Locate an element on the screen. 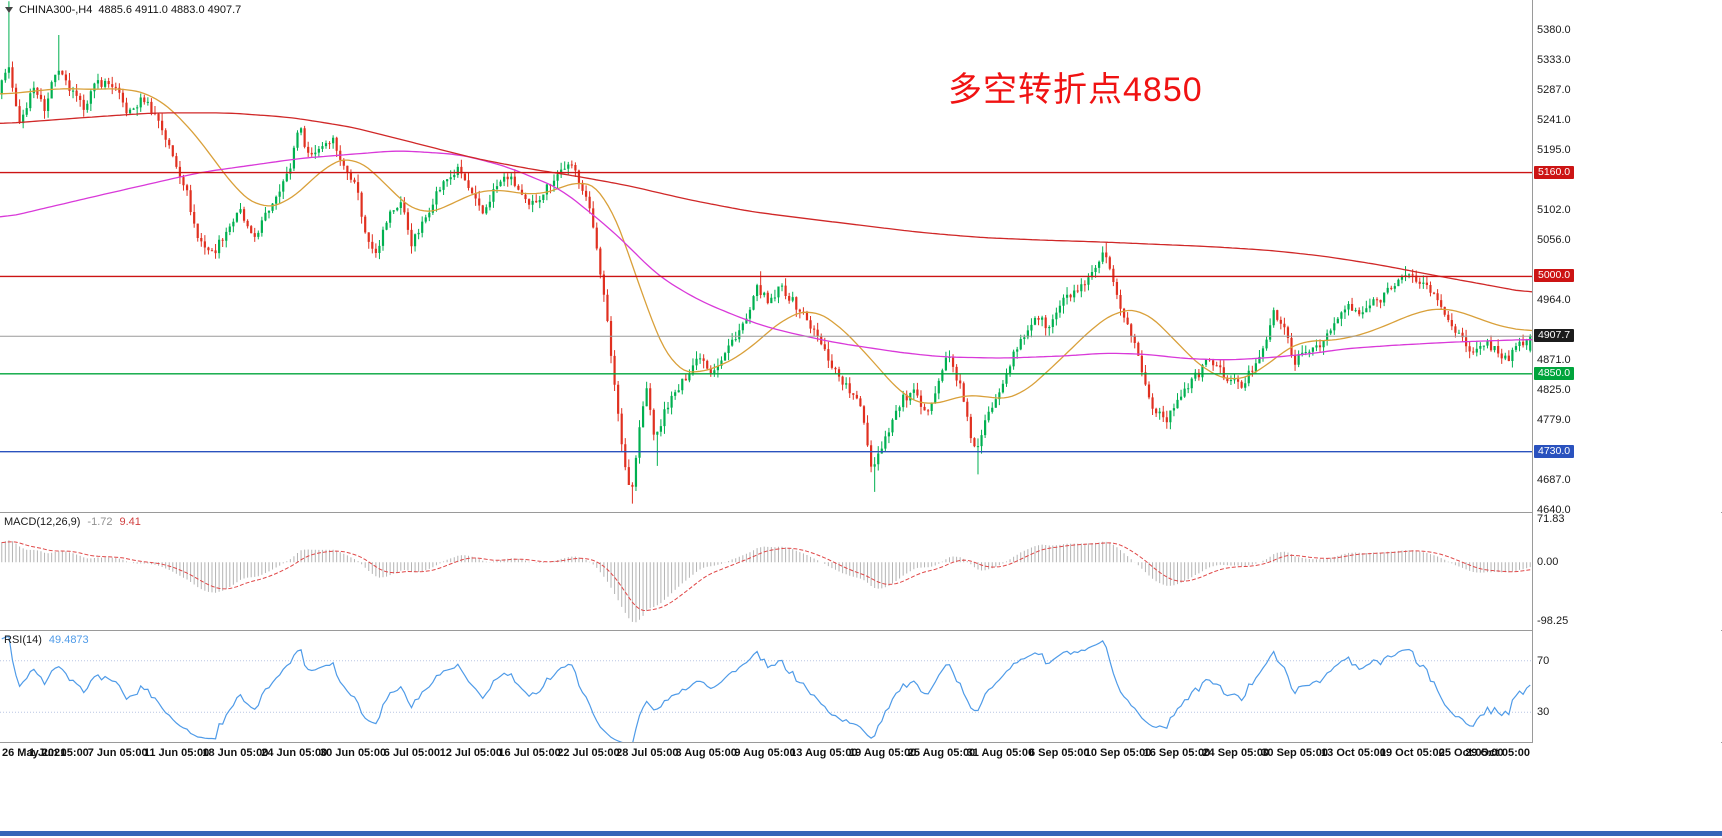 The height and width of the screenshot is (838, 1722). time-axis-label: 10 Sep 05:00 is located at coordinates (1118, 753).